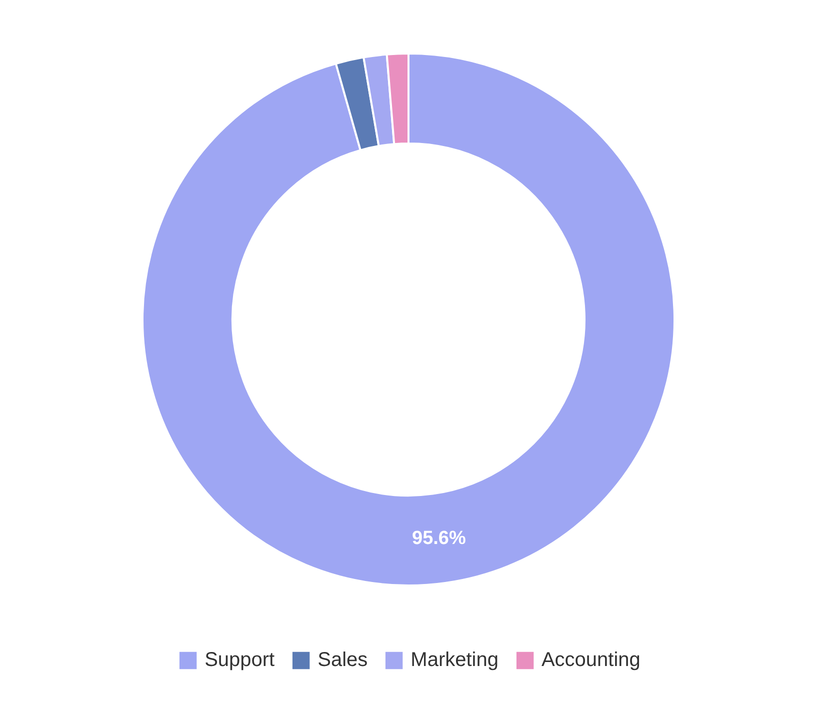  What do you see at coordinates (343, 660) in the screenshot?
I see `legend-label: Sales` at bounding box center [343, 660].